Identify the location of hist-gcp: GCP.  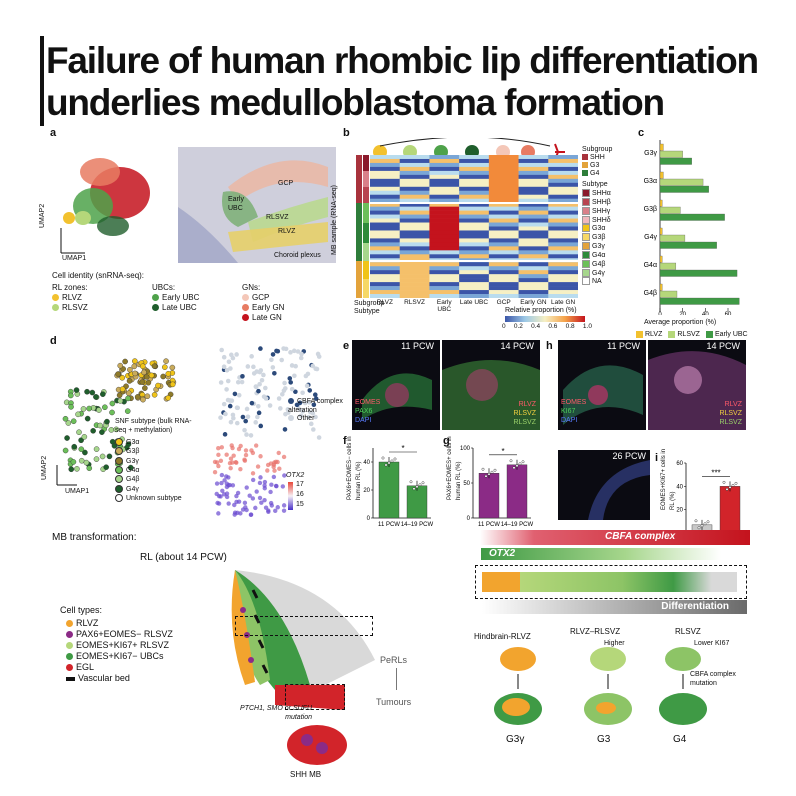
(286, 183).